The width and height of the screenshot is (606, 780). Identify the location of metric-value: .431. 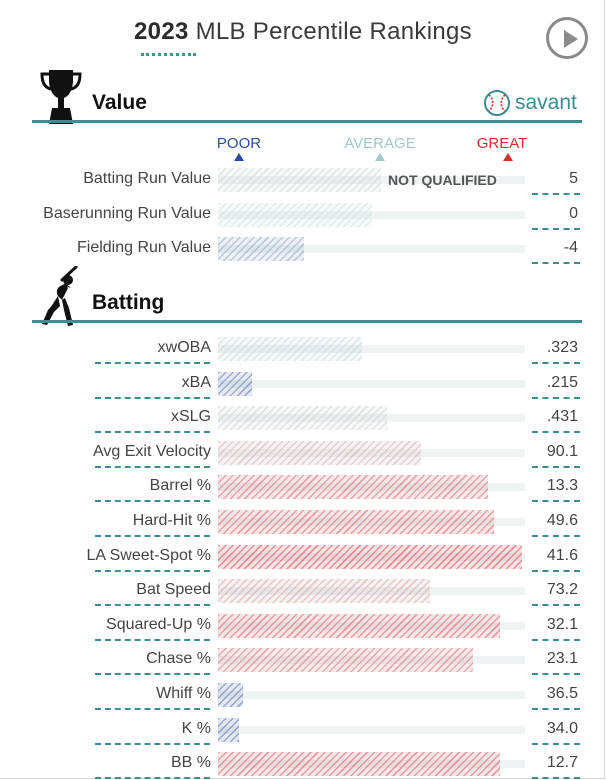
(562, 417).